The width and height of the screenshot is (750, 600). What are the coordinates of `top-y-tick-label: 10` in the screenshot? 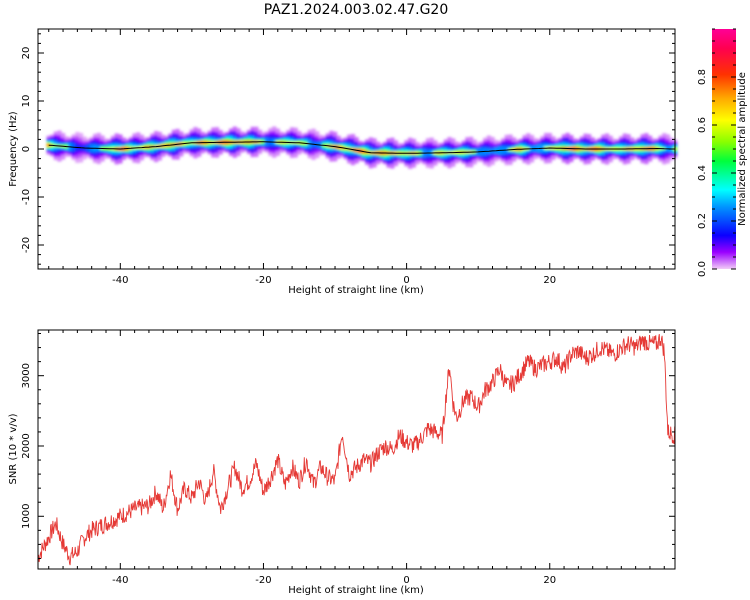 It's located at (26, 101).